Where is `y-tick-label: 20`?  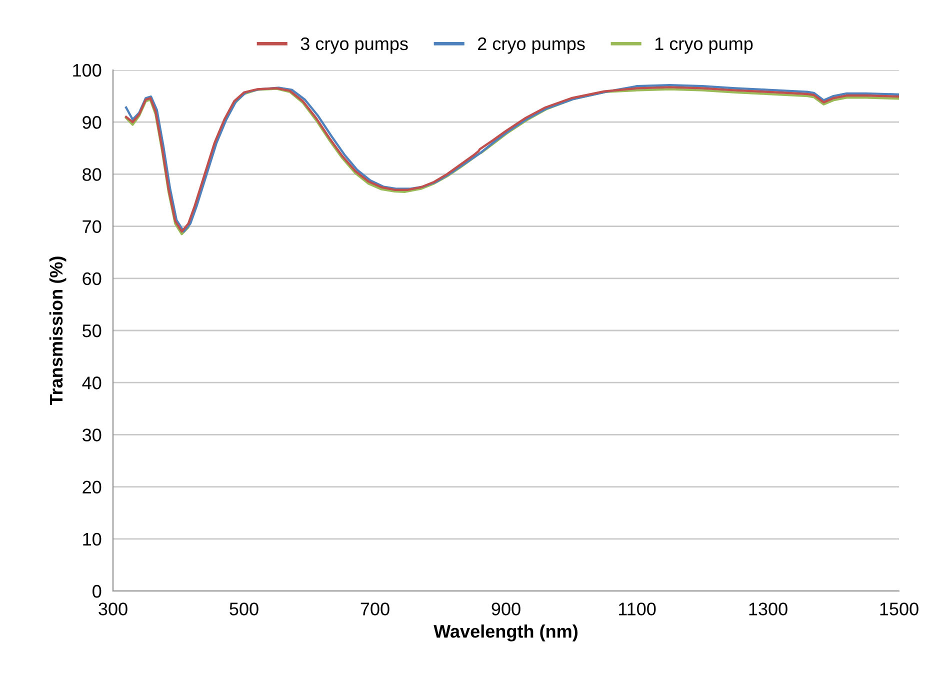
y-tick-label: 20 is located at coordinates (92, 487).